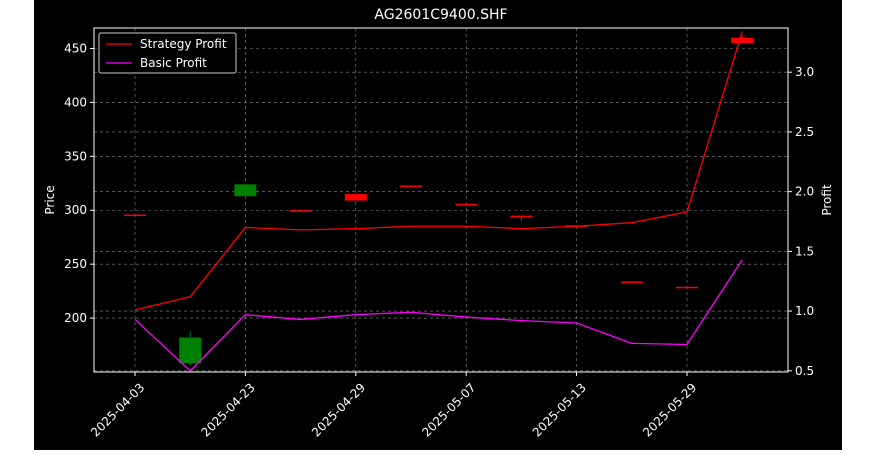 The height and width of the screenshot is (454, 878). Describe the element at coordinates (75, 264) in the screenshot. I see `y-tick-label-left: 250` at that location.